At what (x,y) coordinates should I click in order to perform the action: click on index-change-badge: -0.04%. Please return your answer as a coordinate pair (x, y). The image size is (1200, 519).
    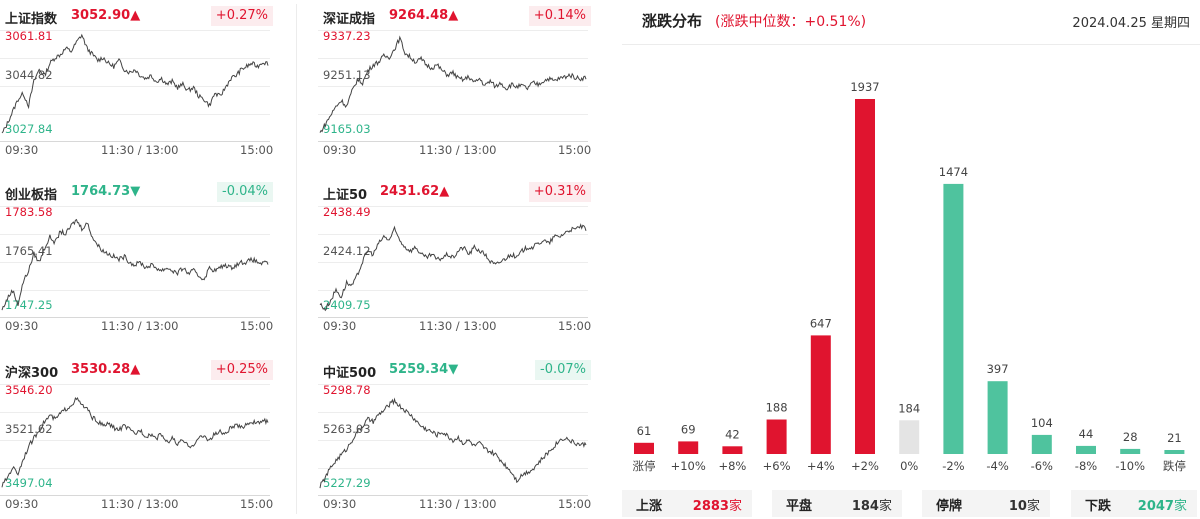
    Looking at the image, I should click on (245, 192).